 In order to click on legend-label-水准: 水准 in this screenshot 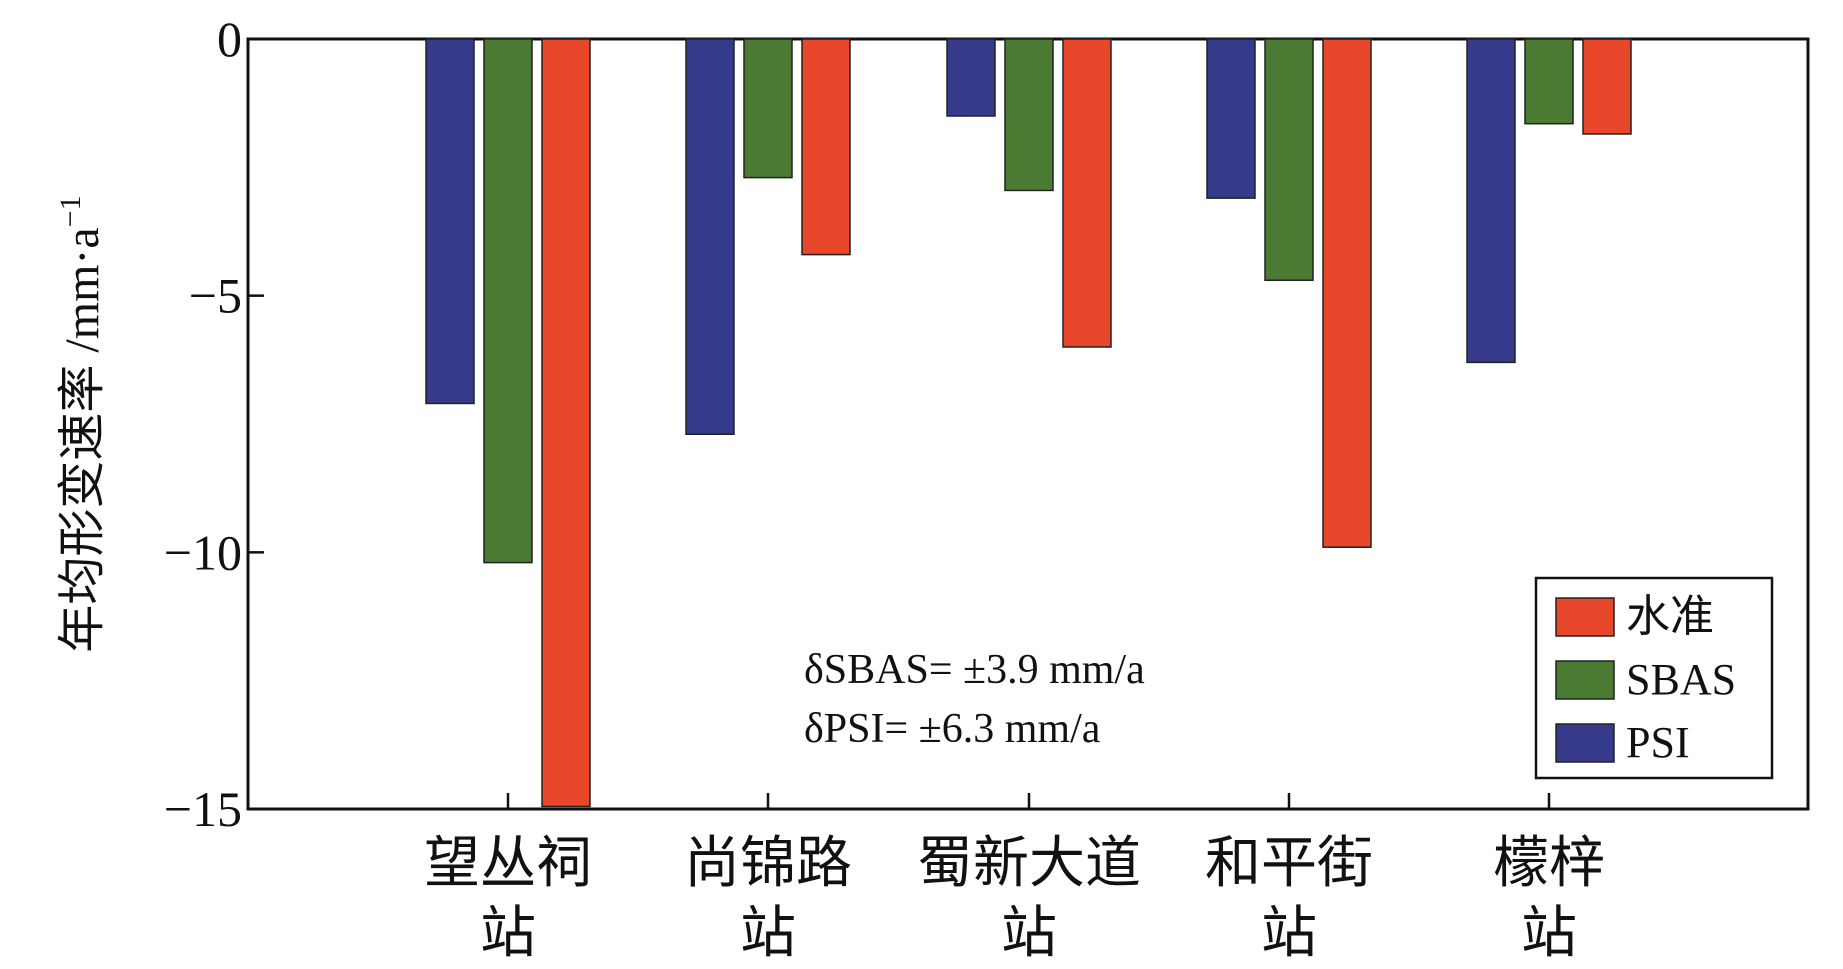, I will do `click(1670, 616)`.